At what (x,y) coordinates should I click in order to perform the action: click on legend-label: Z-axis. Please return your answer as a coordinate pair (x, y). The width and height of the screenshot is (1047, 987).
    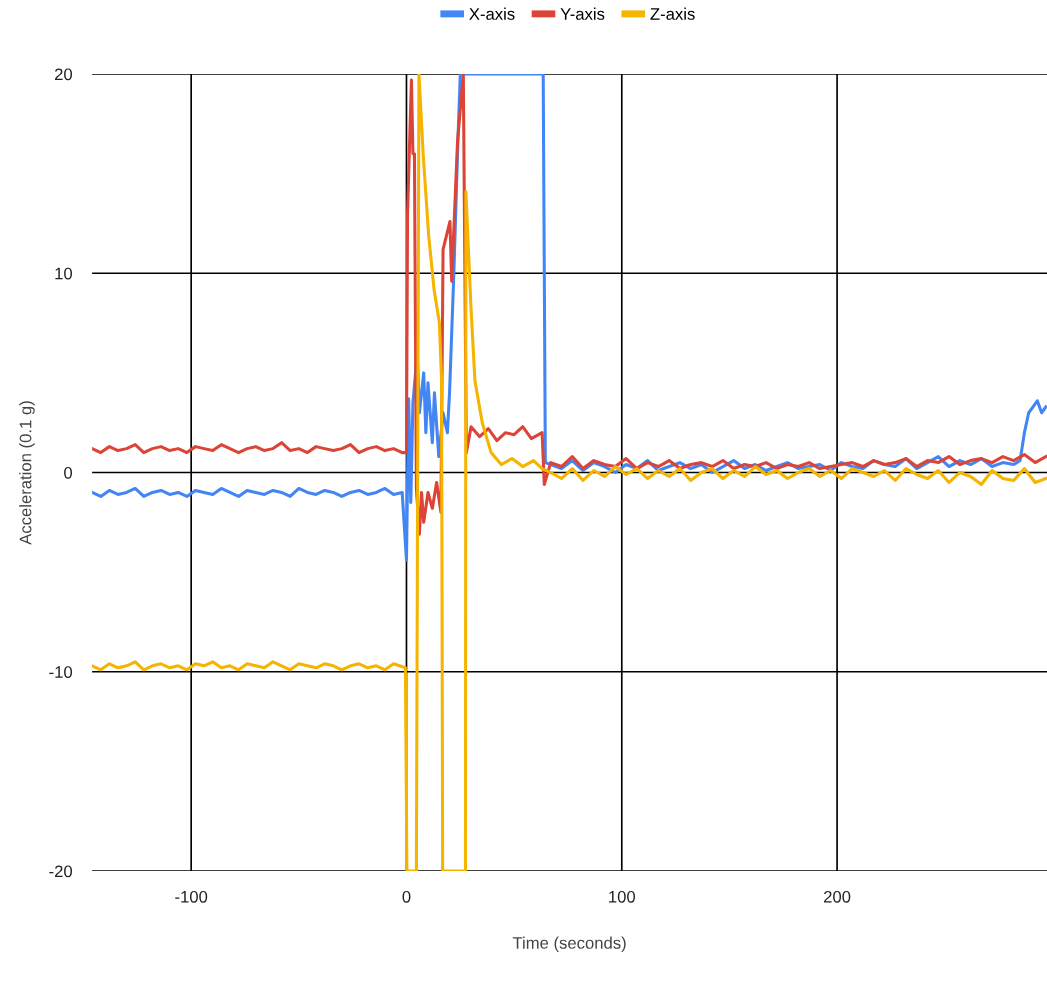
    Looking at the image, I should click on (672, 13).